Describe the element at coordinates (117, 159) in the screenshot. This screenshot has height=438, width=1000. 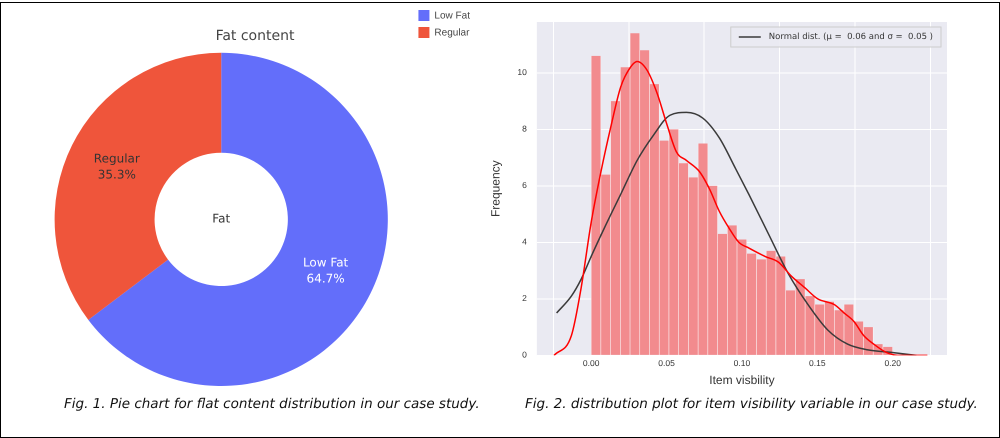
I see `slice-label: Regular` at that location.